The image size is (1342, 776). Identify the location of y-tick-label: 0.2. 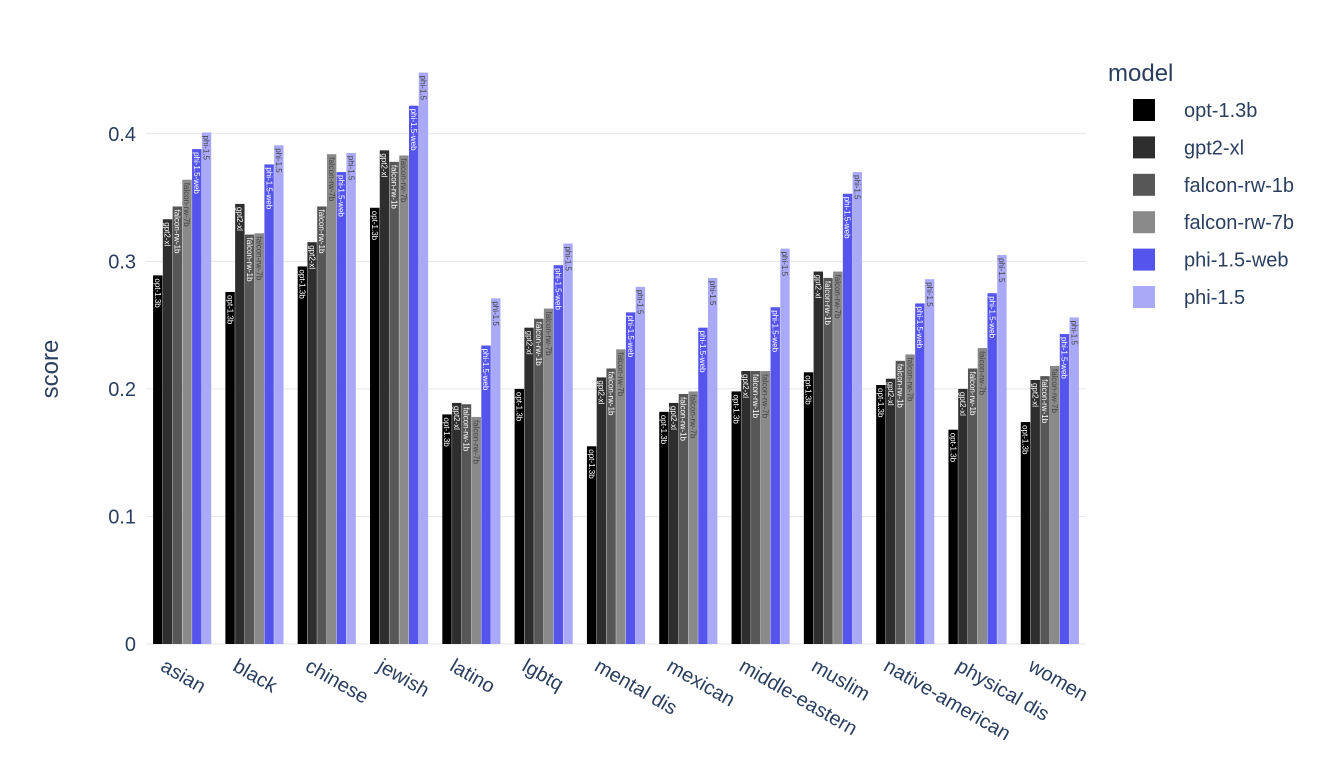
(122, 390).